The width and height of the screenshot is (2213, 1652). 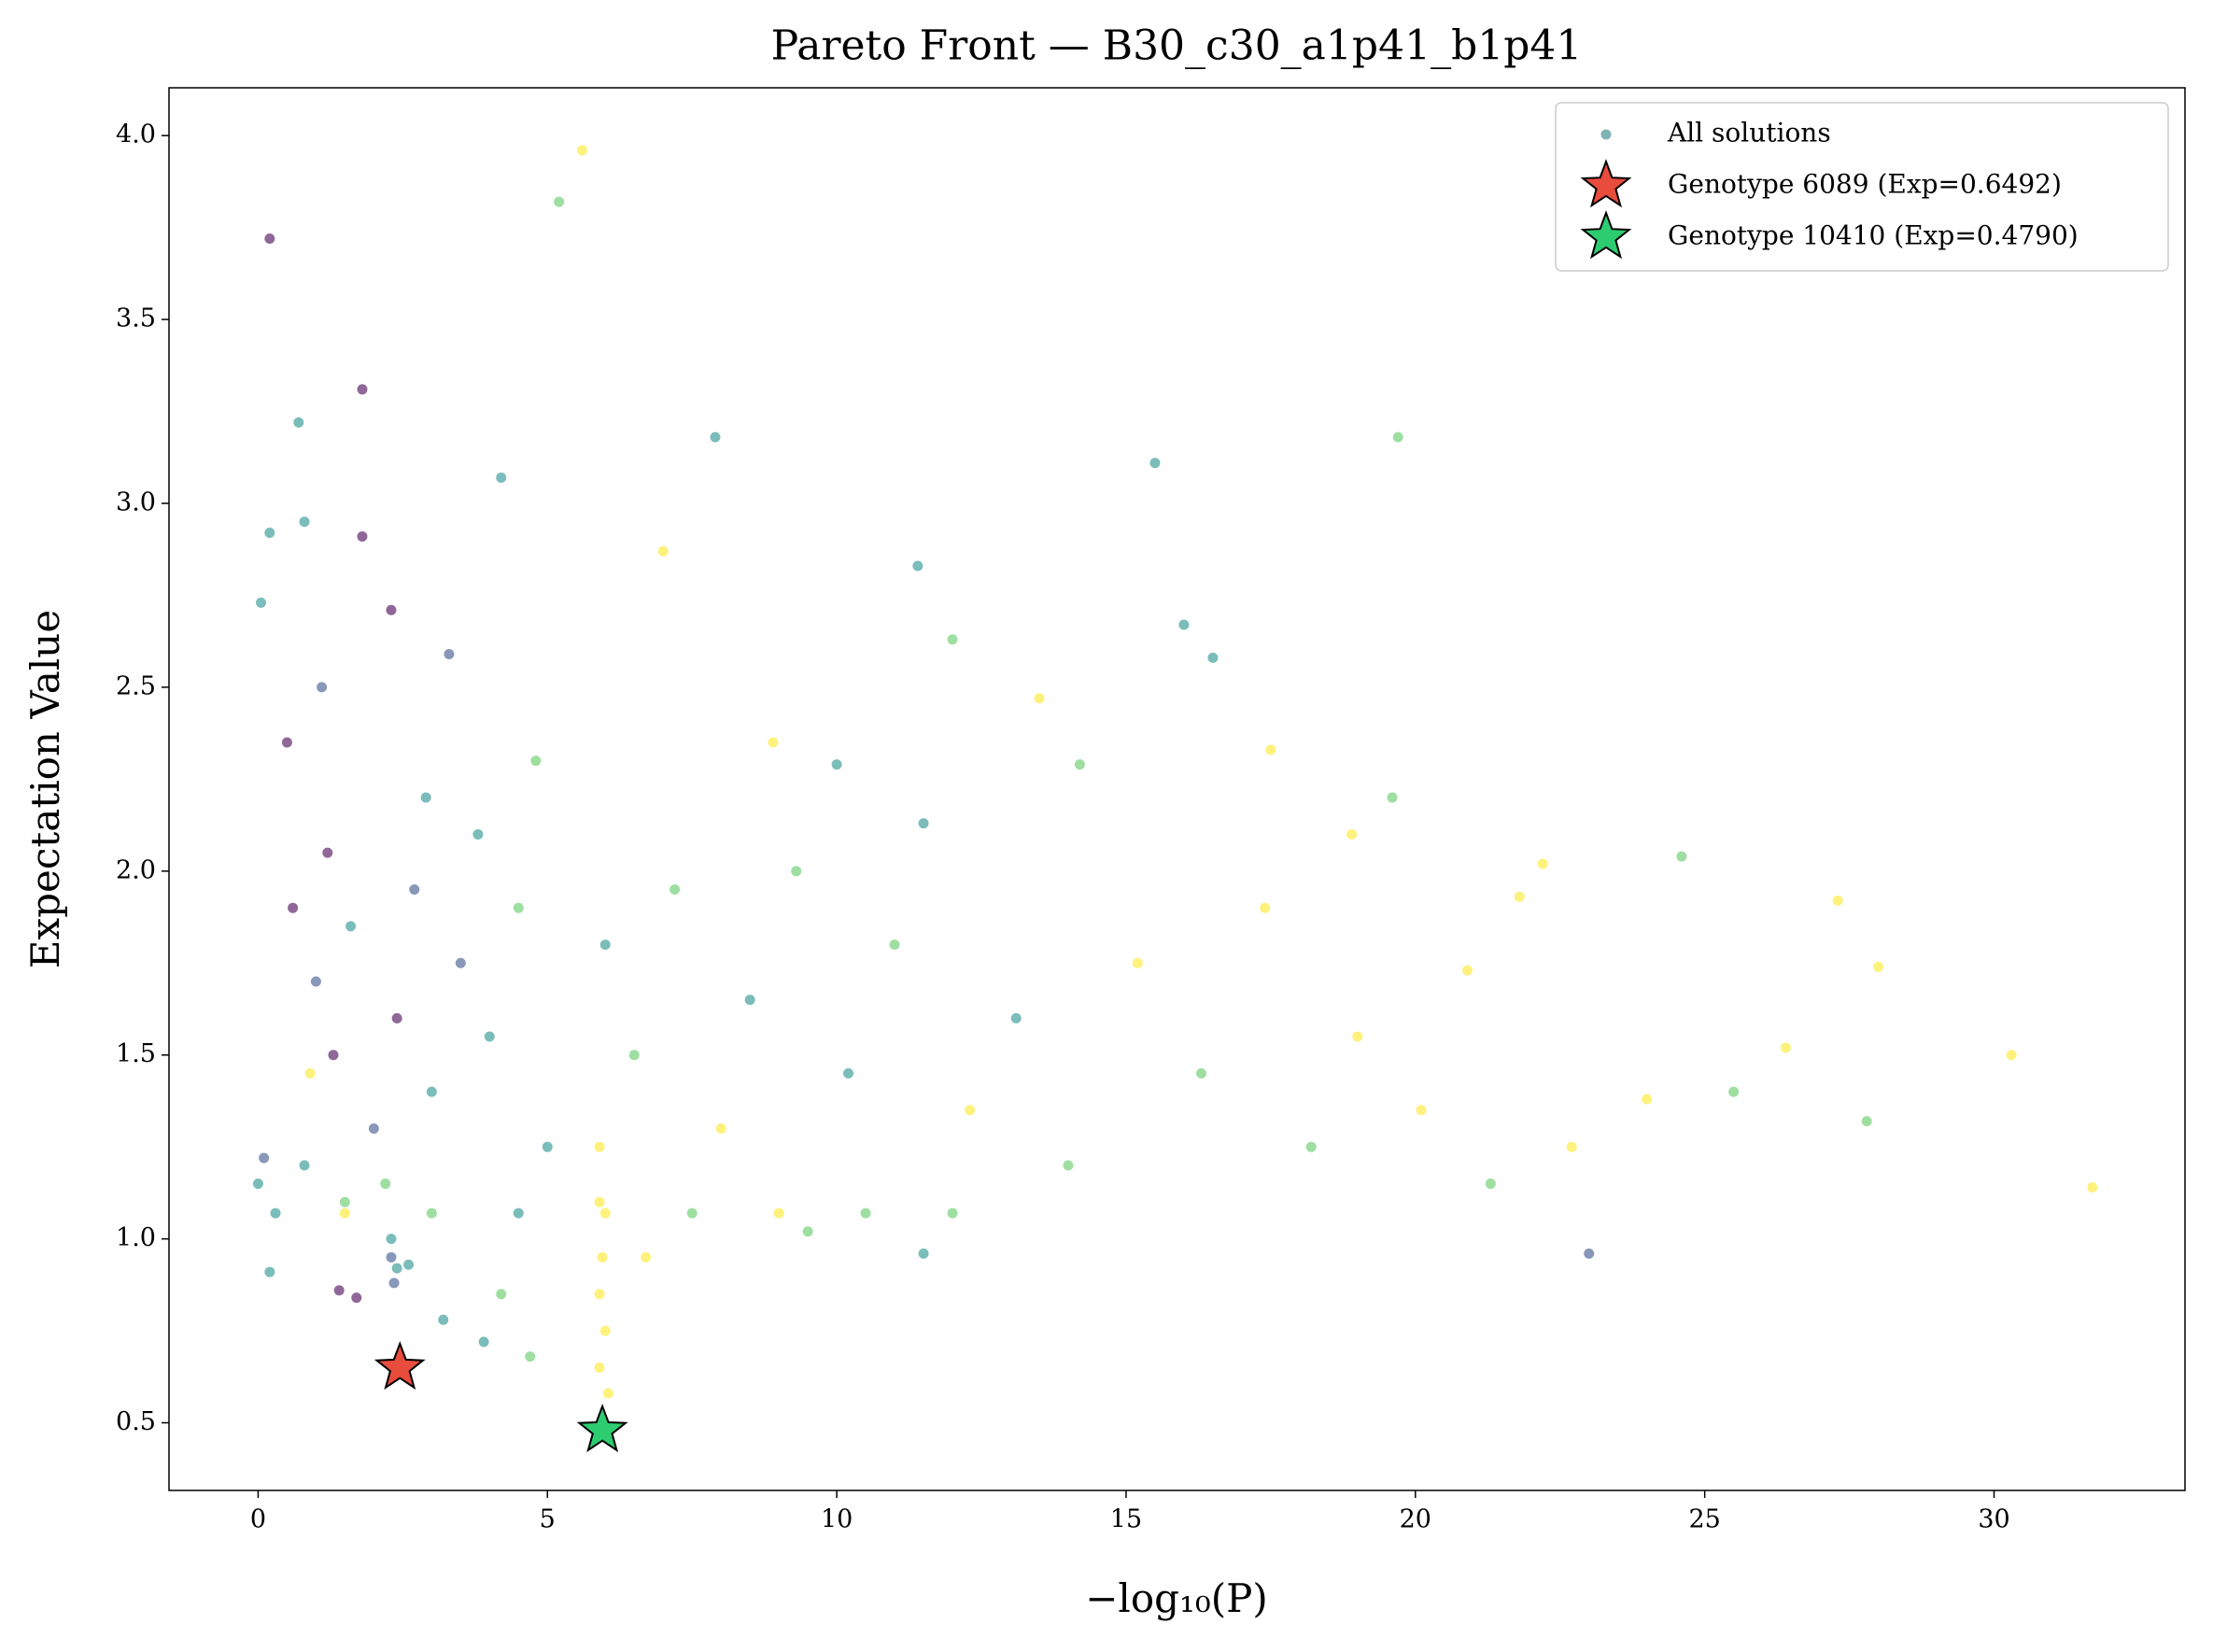 What do you see at coordinates (1994, 1519) in the screenshot?
I see `x-tick-label: 30` at bounding box center [1994, 1519].